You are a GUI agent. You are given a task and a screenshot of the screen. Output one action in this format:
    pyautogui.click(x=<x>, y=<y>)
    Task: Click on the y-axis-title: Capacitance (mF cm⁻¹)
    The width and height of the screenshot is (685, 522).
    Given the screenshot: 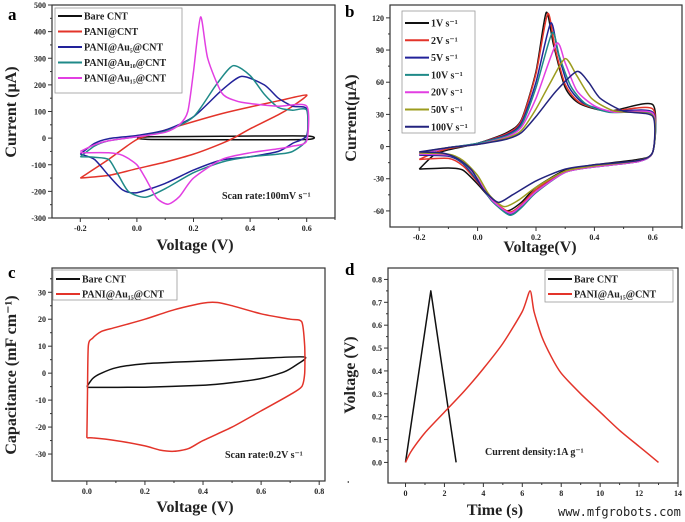 What is the action you would take?
    pyautogui.click(x=11, y=374)
    